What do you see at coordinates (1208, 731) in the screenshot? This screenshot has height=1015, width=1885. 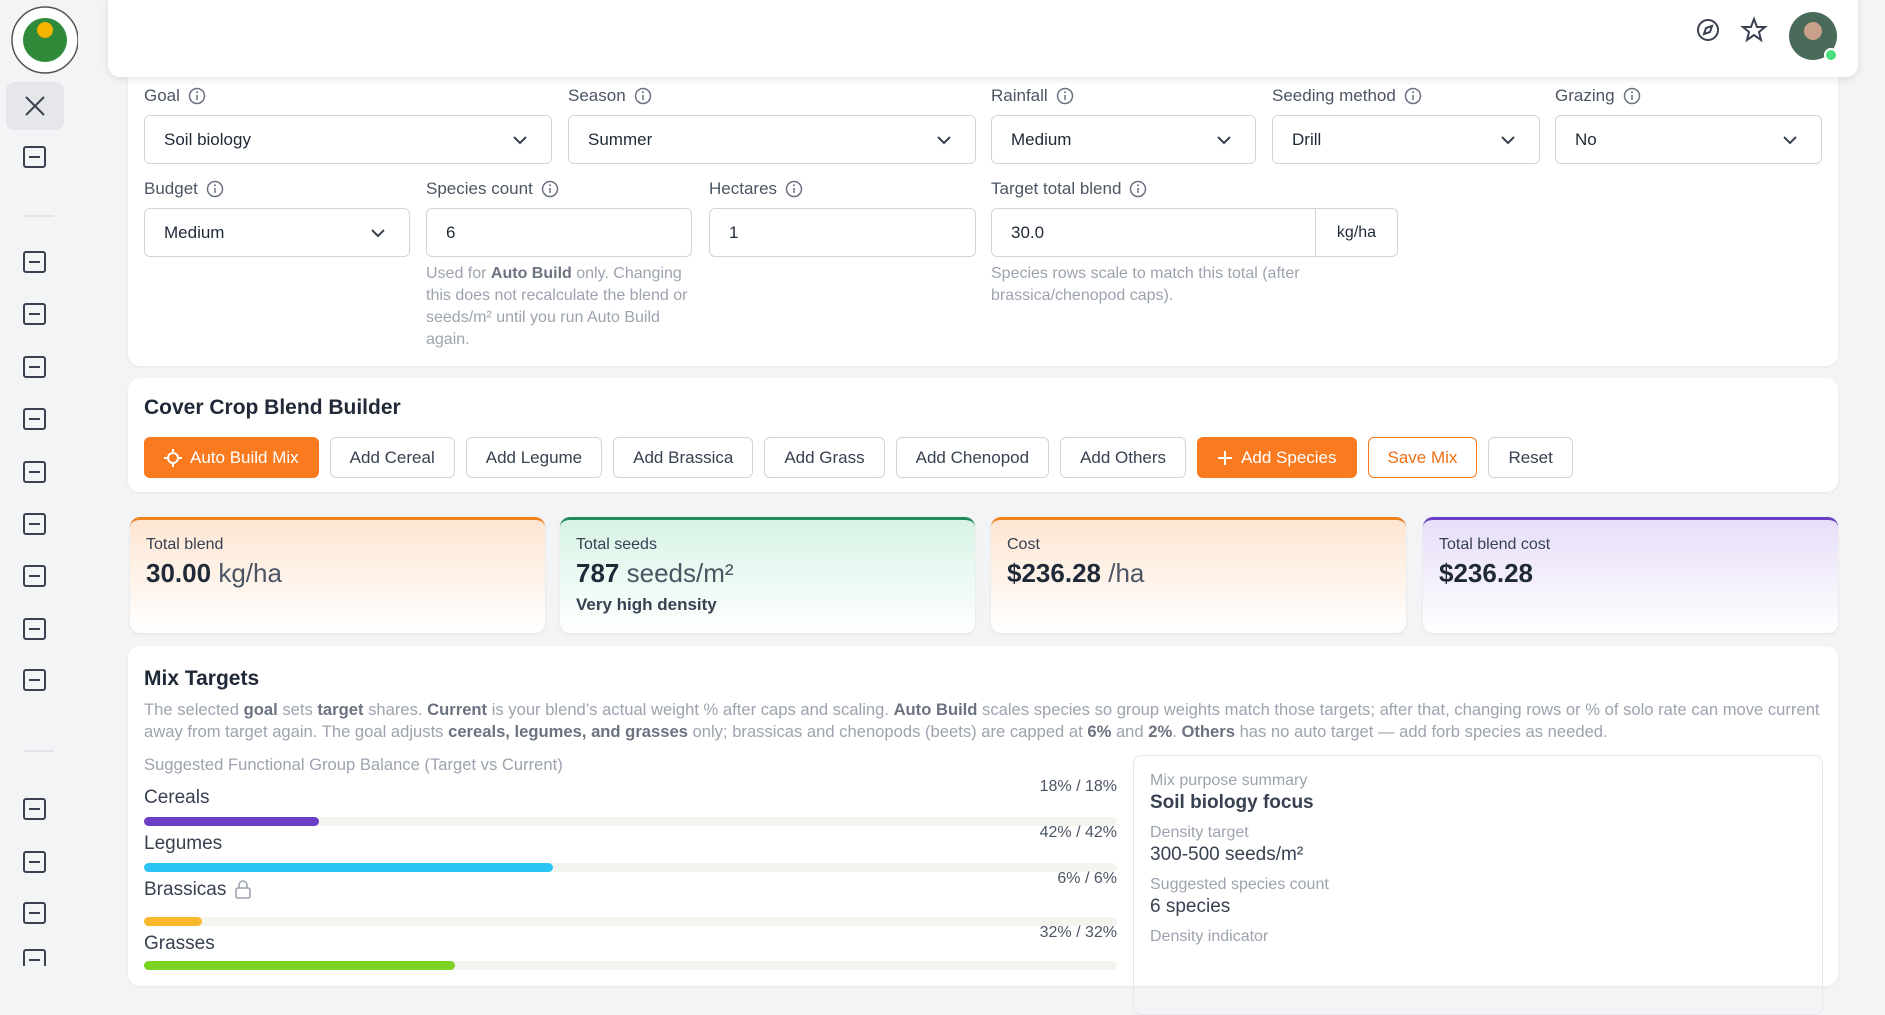 I see `bold-text: Others` at bounding box center [1208, 731].